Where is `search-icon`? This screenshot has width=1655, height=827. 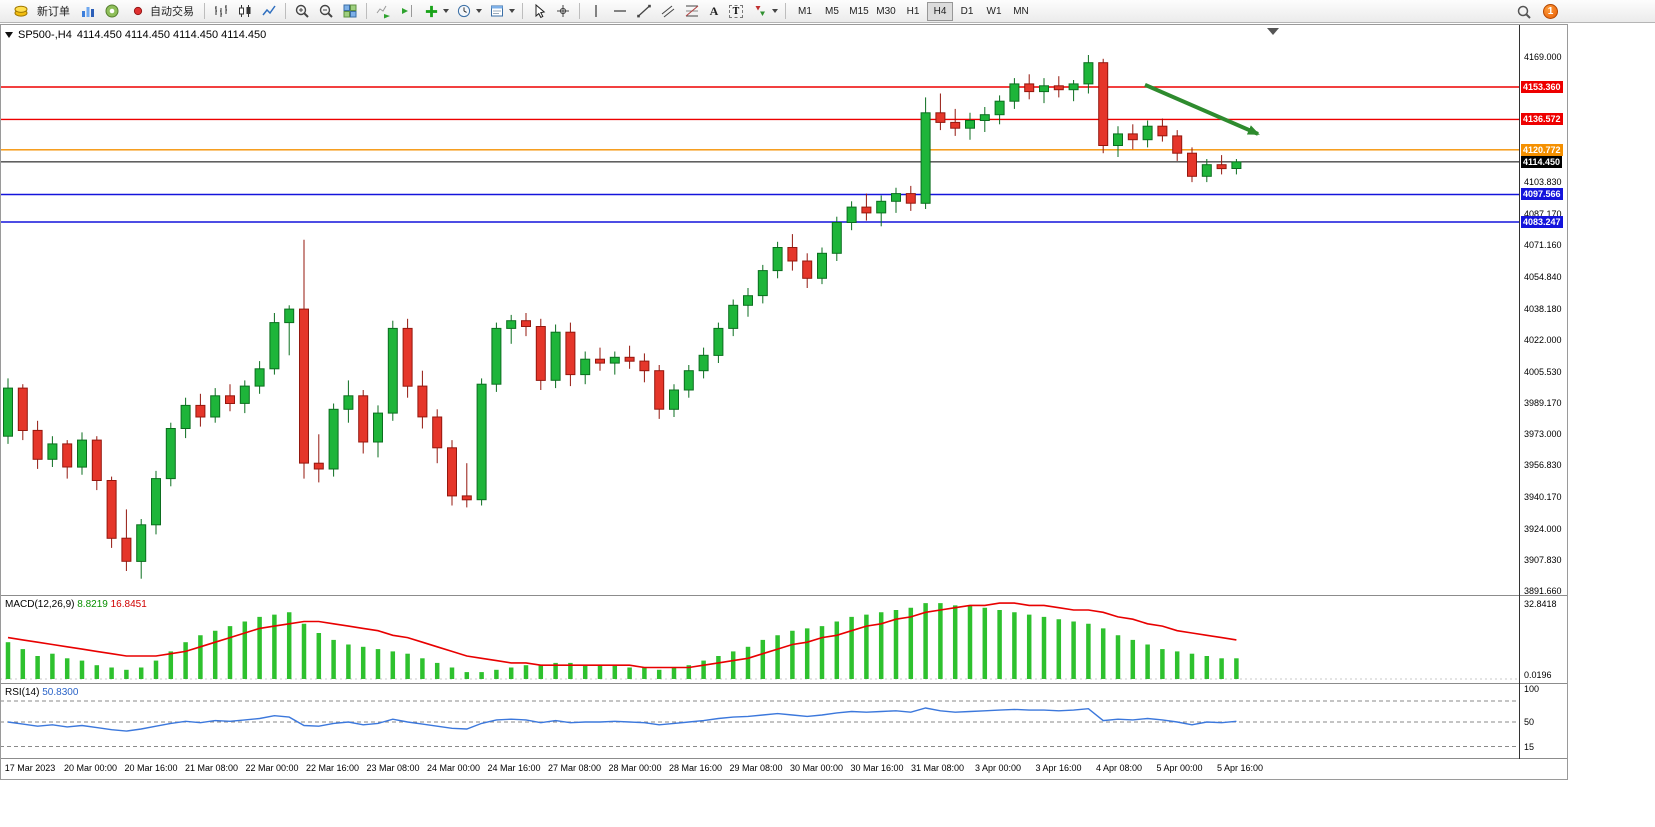 search-icon is located at coordinates (1524, 11).